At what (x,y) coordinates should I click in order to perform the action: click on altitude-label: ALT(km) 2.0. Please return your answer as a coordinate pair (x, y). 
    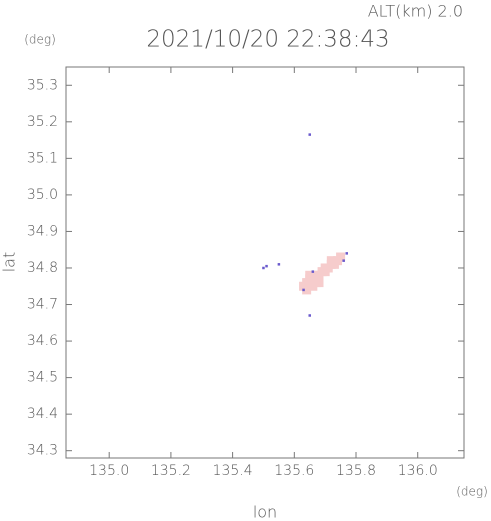
    Looking at the image, I should click on (415, 11).